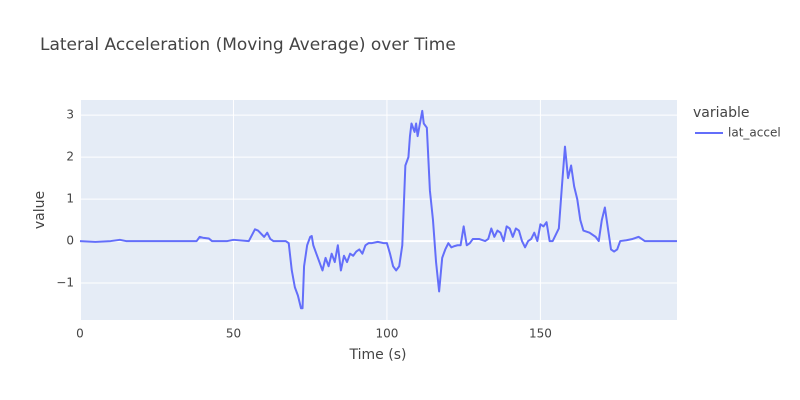  I want to click on x-tick-label: 0, so click(80, 334).